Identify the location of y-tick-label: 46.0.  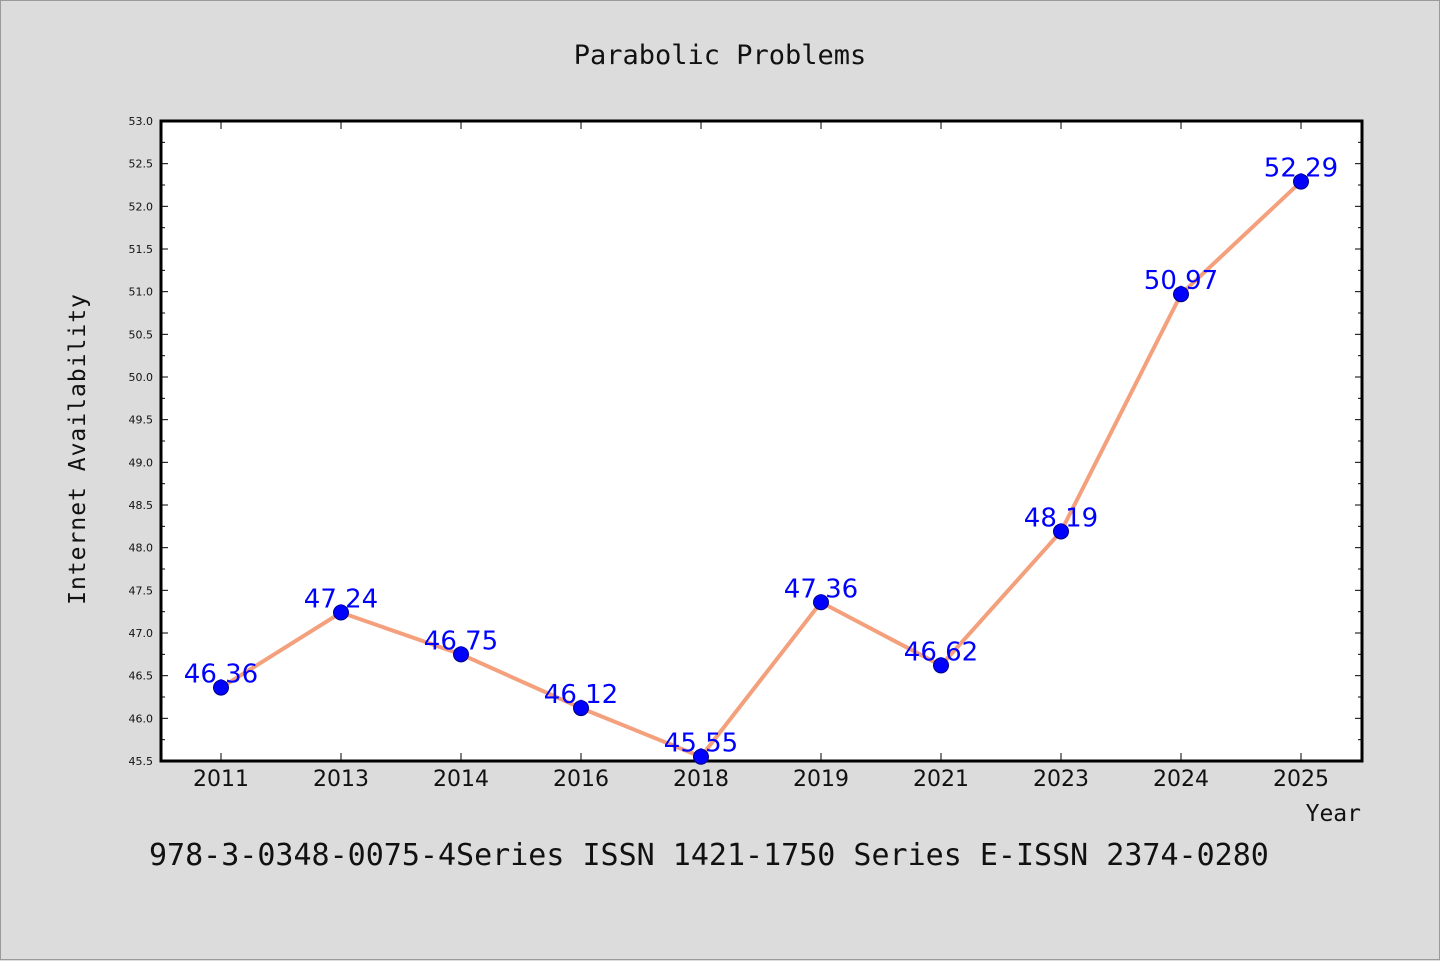
(141, 718).